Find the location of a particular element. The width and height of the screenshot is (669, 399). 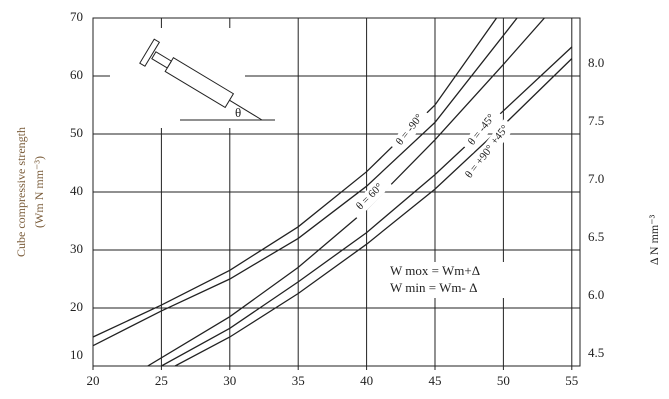

y-tick-label: 40 is located at coordinates (76, 190).